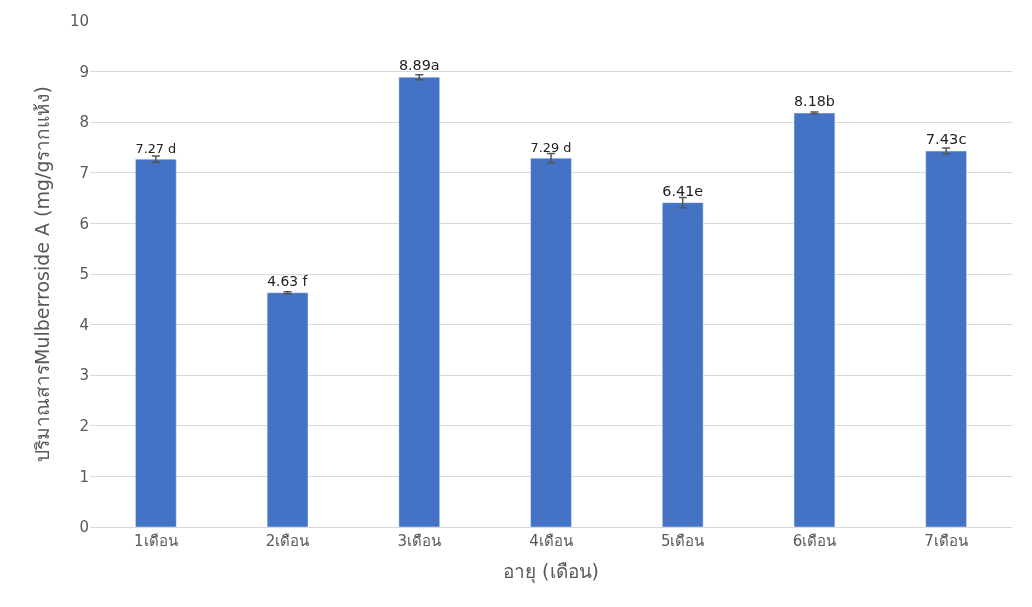 The height and width of the screenshot is (607, 1032). What do you see at coordinates (84, 476) in the screenshot?
I see `y-tick-label: 1` at bounding box center [84, 476].